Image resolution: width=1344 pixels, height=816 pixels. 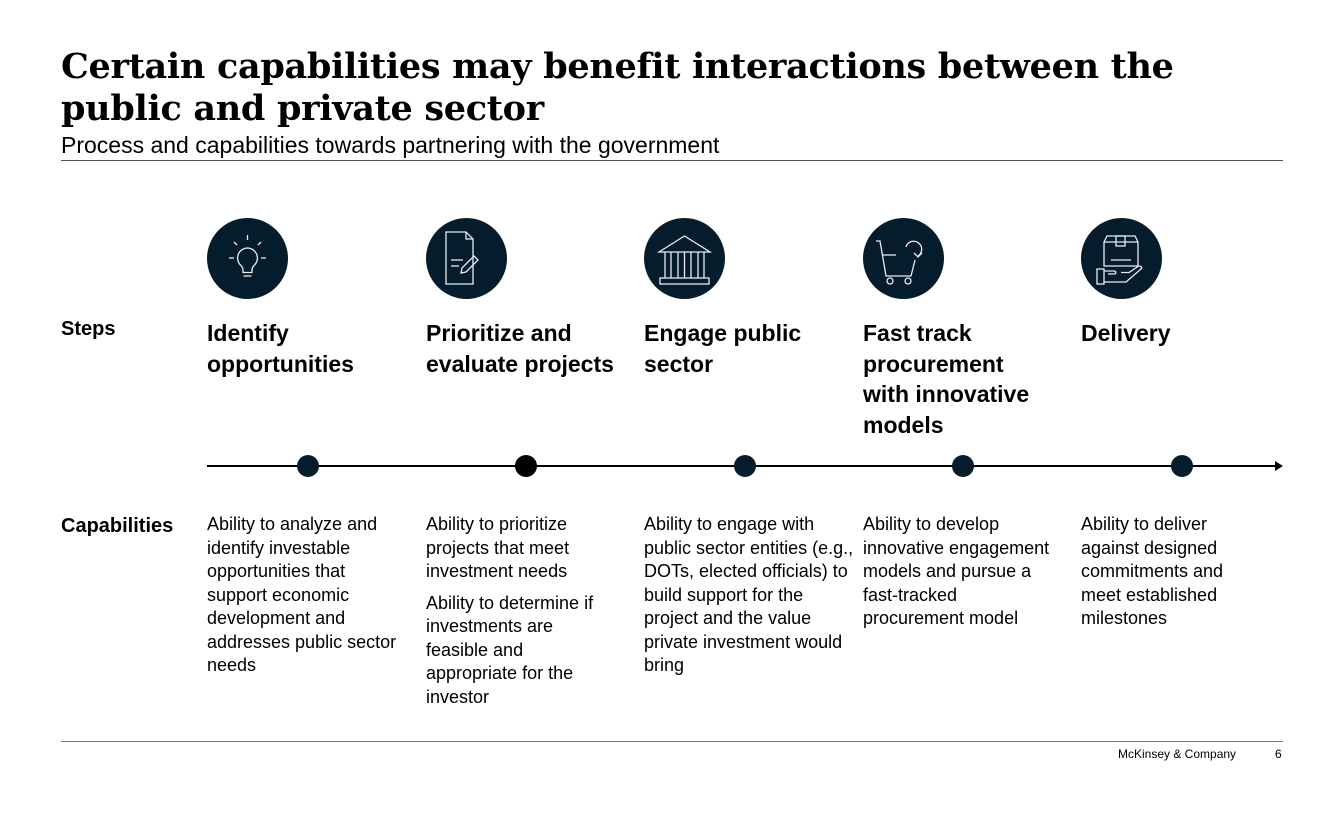 I want to click on timeline-arrowhead, so click(x=1279, y=466).